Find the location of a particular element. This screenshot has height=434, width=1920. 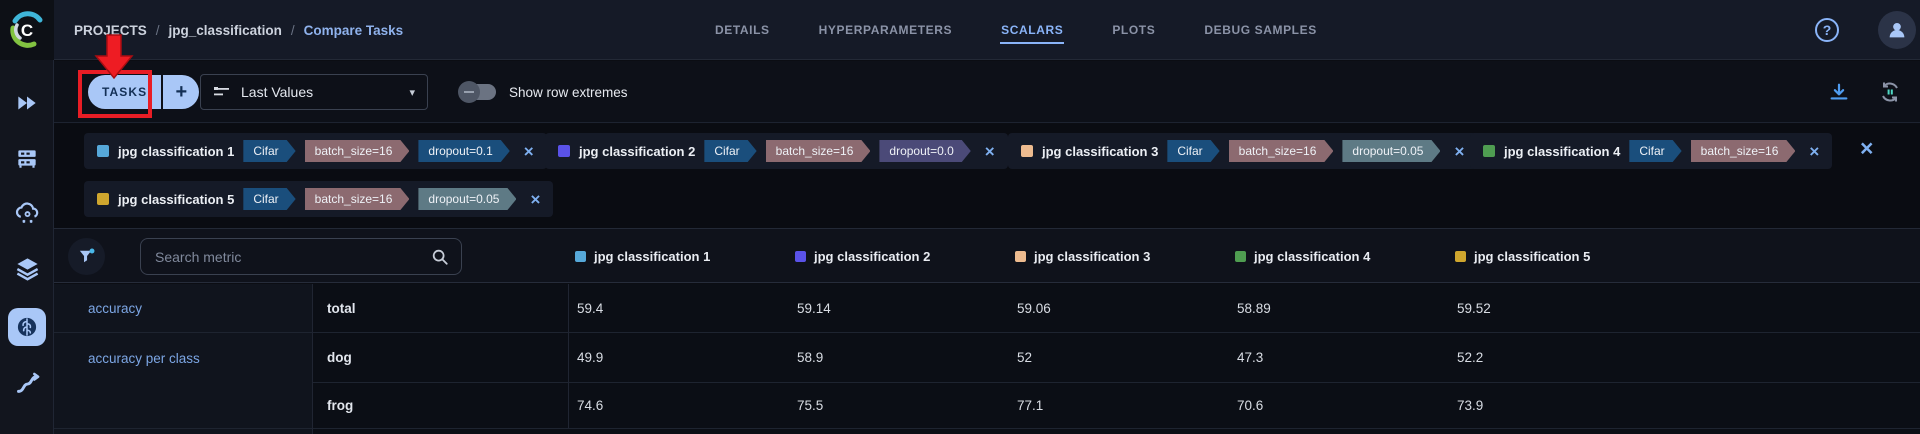

tasks-pill-group: TASKS + is located at coordinates (144, 92).